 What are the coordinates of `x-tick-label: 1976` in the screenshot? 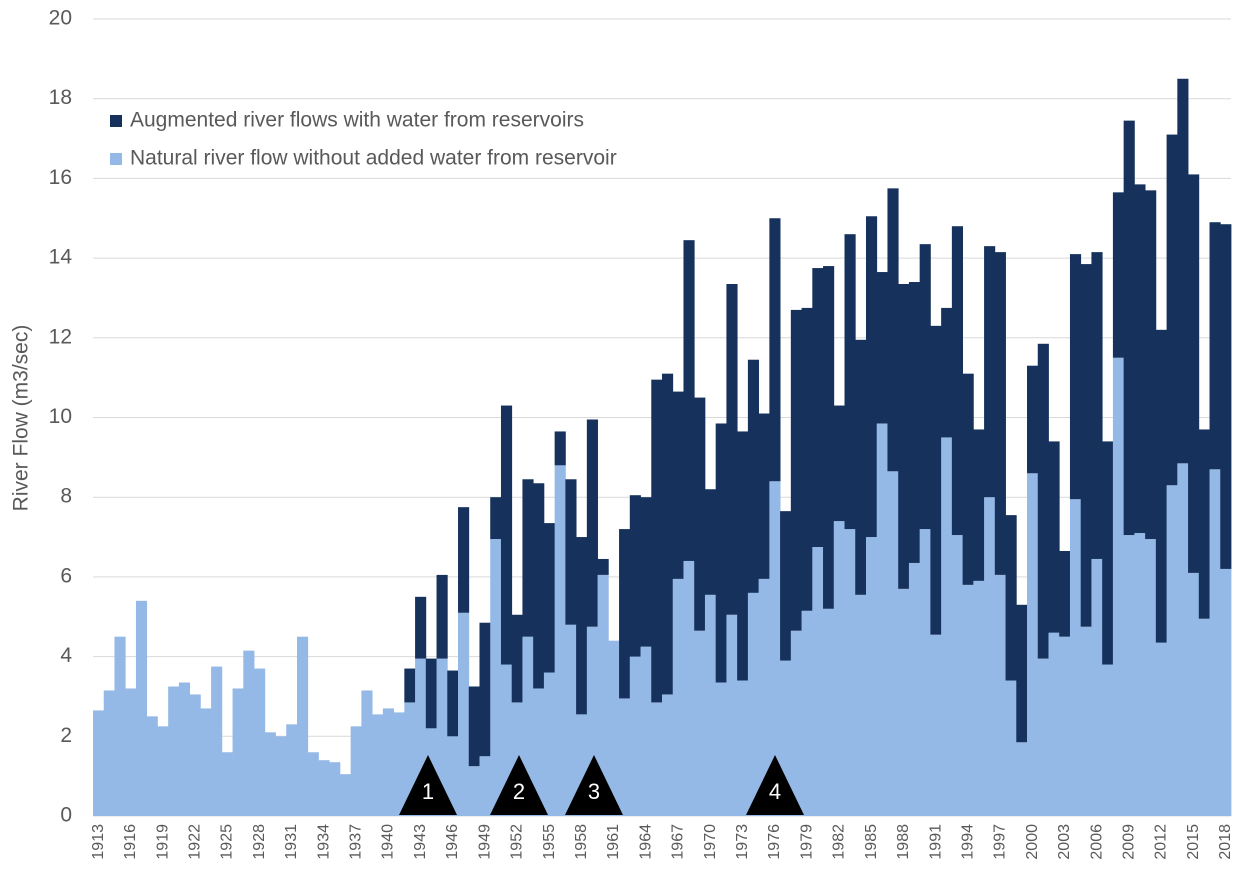 It's located at (774, 842).